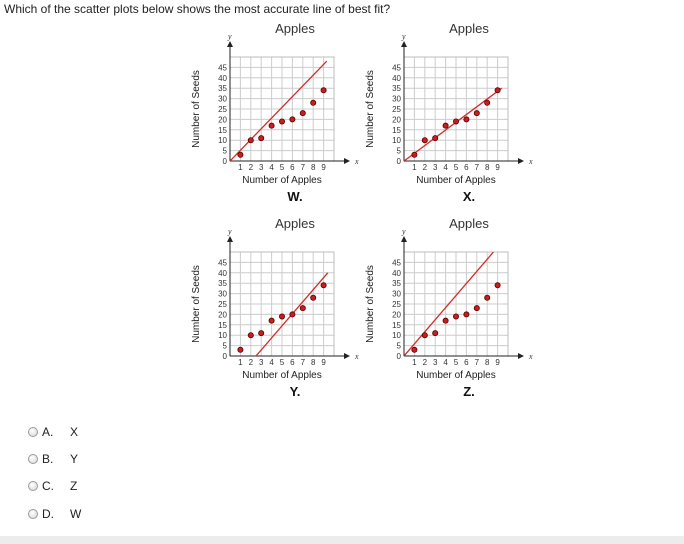 The width and height of the screenshot is (684, 544). What do you see at coordinates (295, 196) in the screenshot?
I see `plot-label: W.` at bounding box center [295, 196].